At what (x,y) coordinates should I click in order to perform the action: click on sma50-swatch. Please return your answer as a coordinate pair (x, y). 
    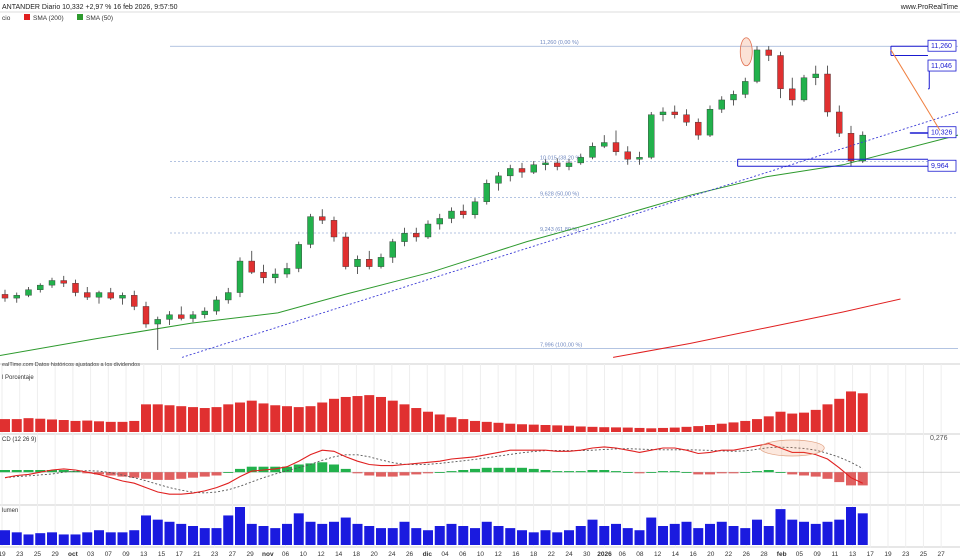
    Looking at the image, I should click on (80, 17).